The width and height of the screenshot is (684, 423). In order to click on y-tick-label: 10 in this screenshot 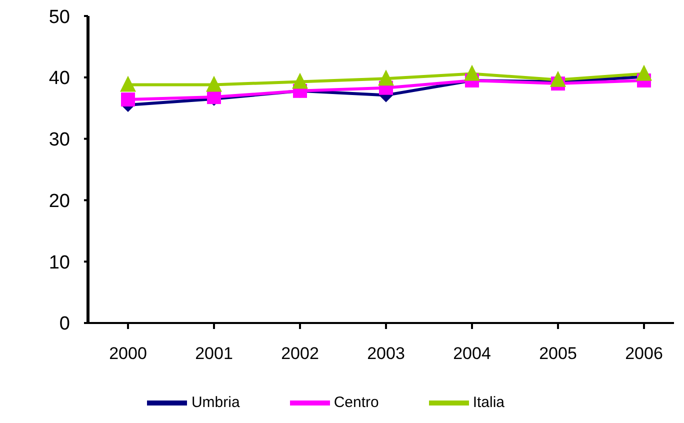, I will do `click(59, 263)`.